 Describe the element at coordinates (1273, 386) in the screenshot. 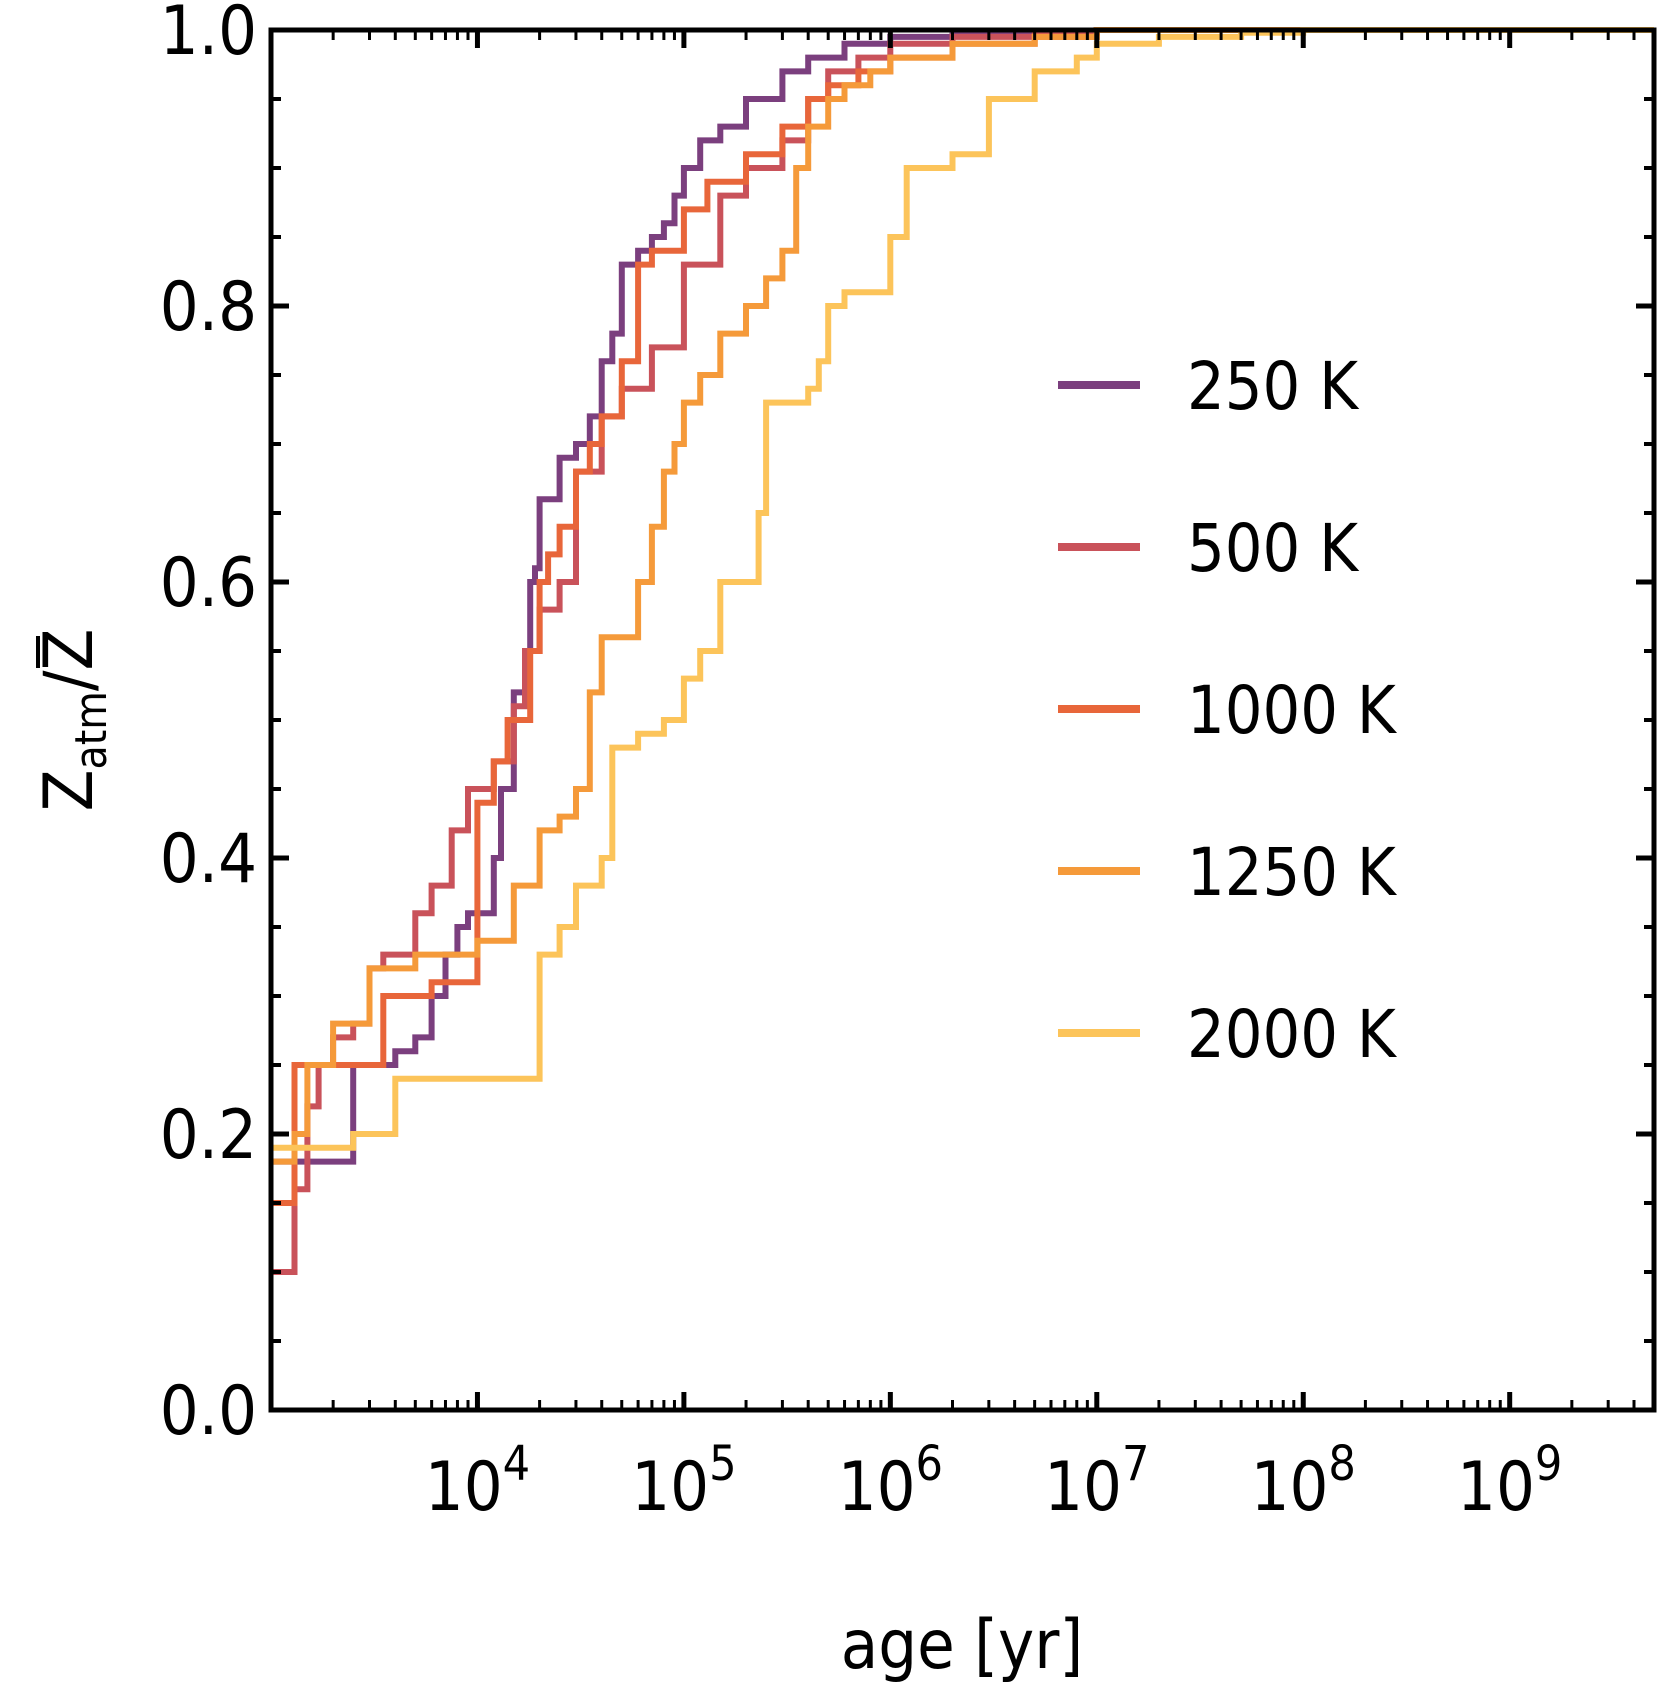

I see `legend-label-0: 250 K` at that location.